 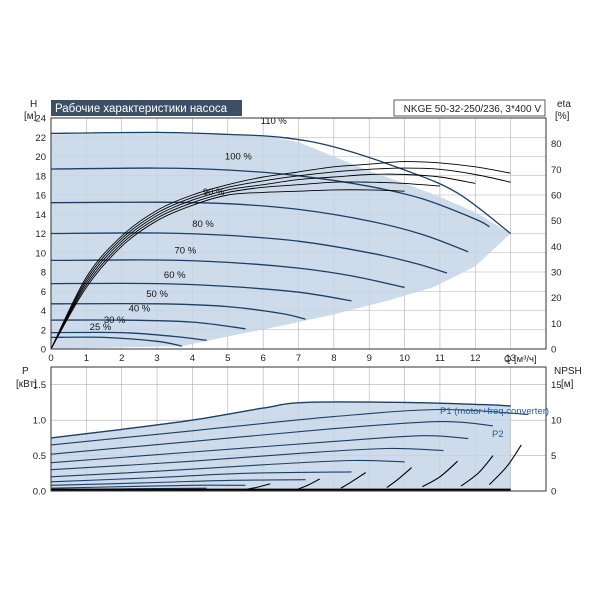 I want to click on eta-axis-unit: [%], so click(x=562, y=116).